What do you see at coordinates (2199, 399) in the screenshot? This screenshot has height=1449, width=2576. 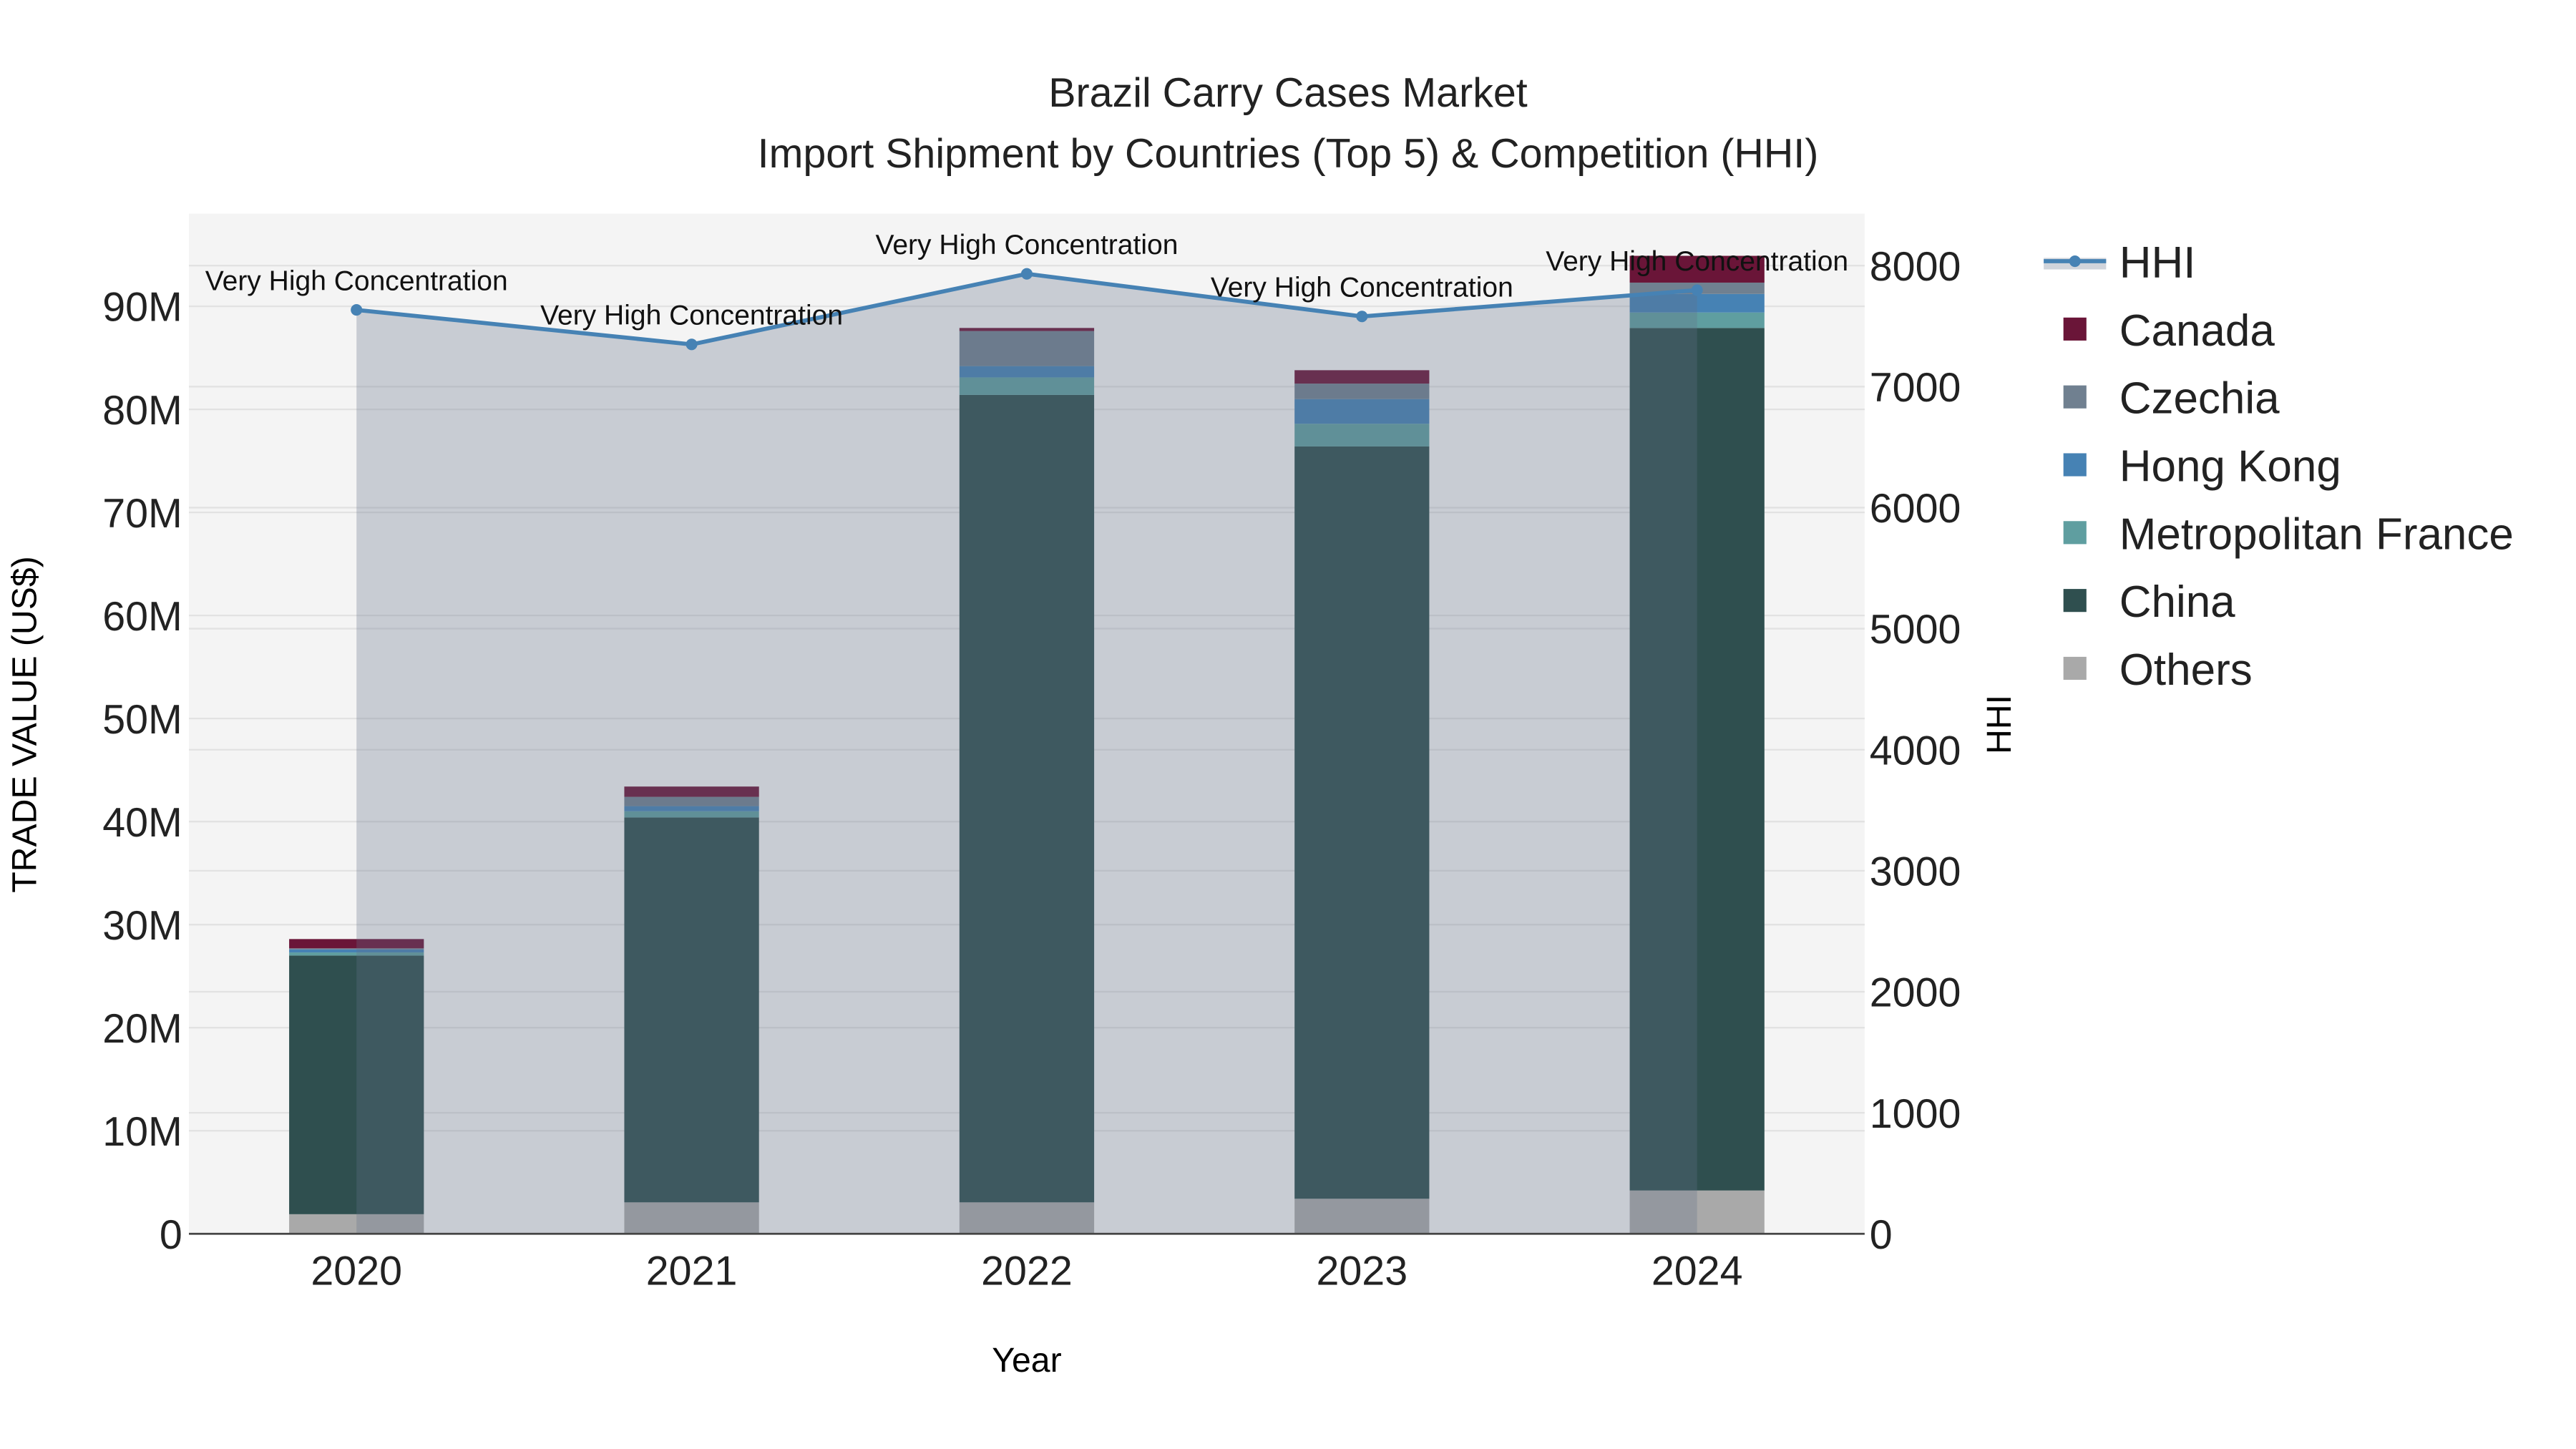 I see `legend-item-label: Czechia` at bounding box center [2199, 399].